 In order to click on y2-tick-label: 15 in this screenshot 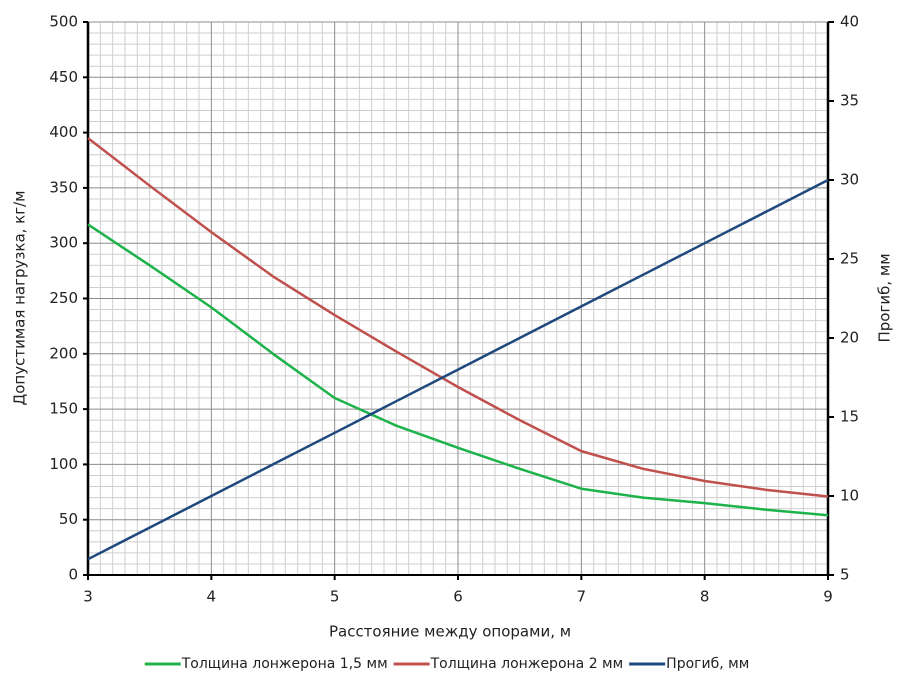, I will do `click(849, 417)`.